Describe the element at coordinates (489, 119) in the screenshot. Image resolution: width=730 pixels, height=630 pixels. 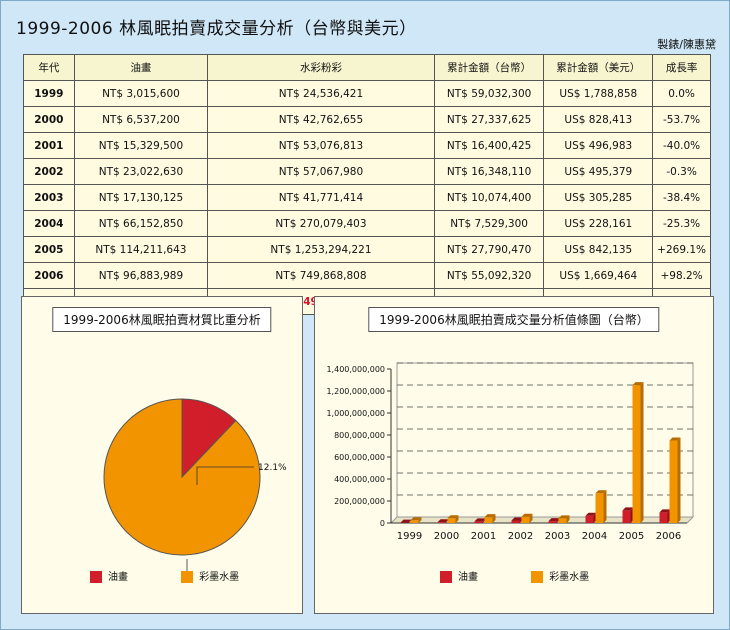
I see `cell-total-twd: NT$ 27,337,625` at that location.